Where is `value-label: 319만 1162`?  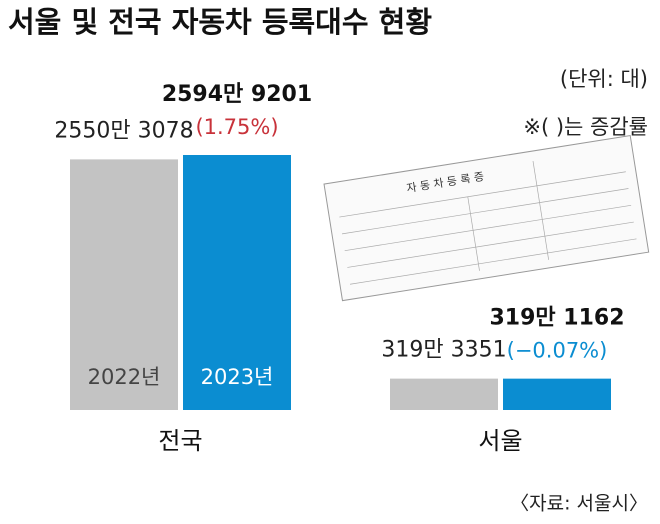 value-label: 319만 1162 is located at coordinates (556, 318).